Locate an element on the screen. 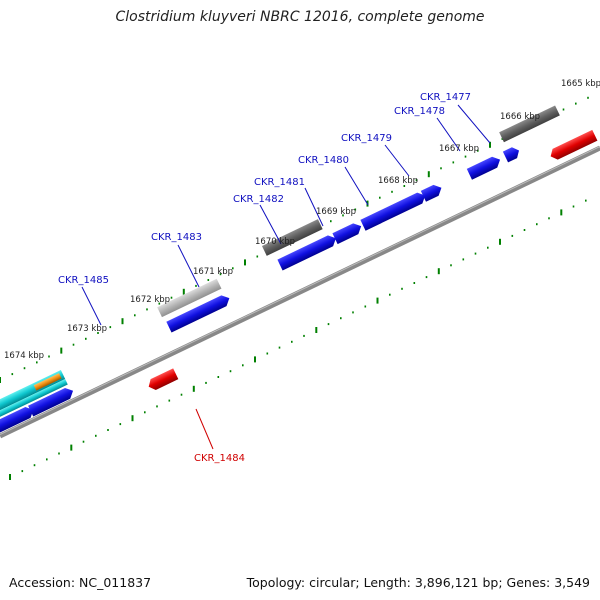 Image resolution: width=600 pixels, height=600 pixels. kbp-label: 1665 kbp is located at coordinates (580, 84).